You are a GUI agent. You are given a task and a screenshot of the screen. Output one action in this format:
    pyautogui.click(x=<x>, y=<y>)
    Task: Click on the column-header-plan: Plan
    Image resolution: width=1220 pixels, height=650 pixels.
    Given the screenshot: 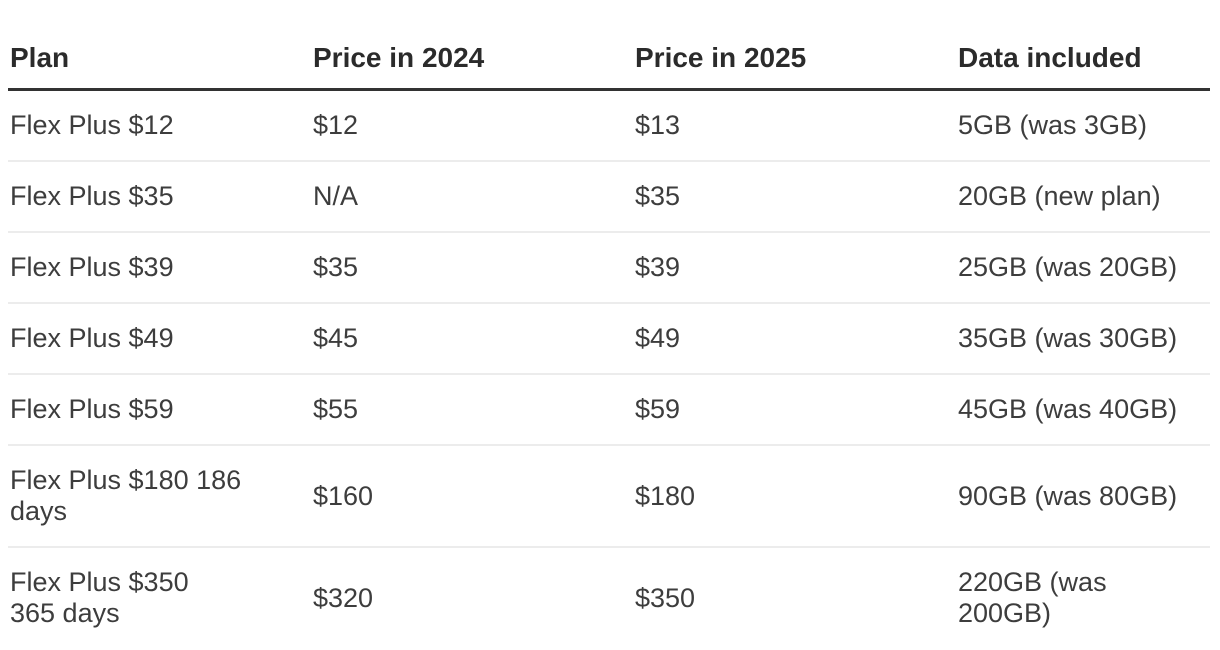 What is the action you would take?
    pyautogui.click(x=159, y=45)
    